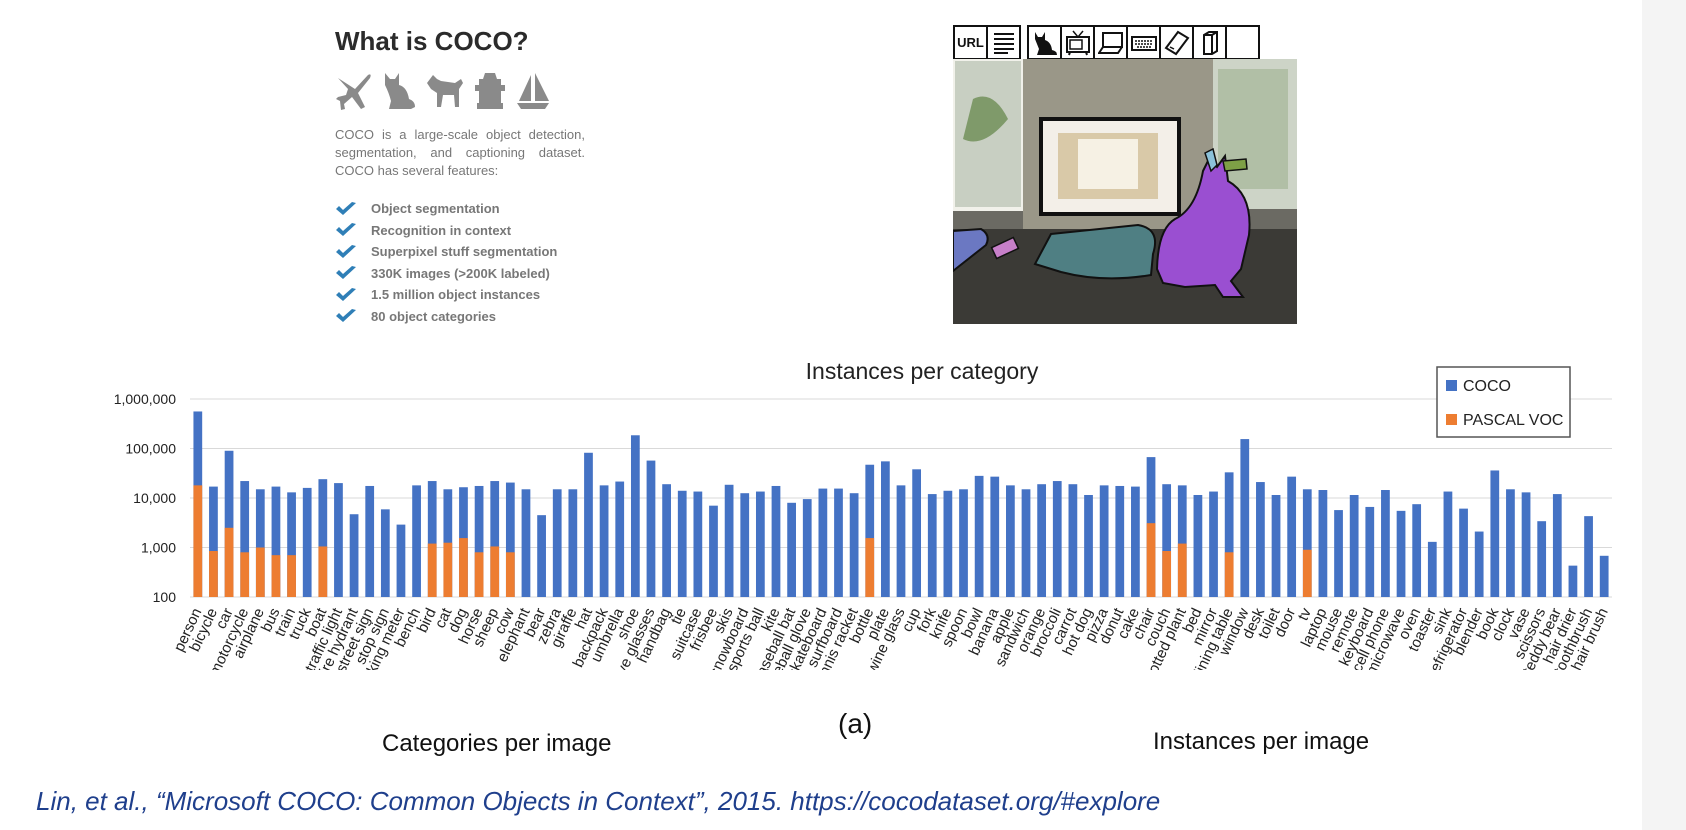 This screenshot has height=830, width=1686. I want to click on cell-phone-category-button, so click(1176, 42).